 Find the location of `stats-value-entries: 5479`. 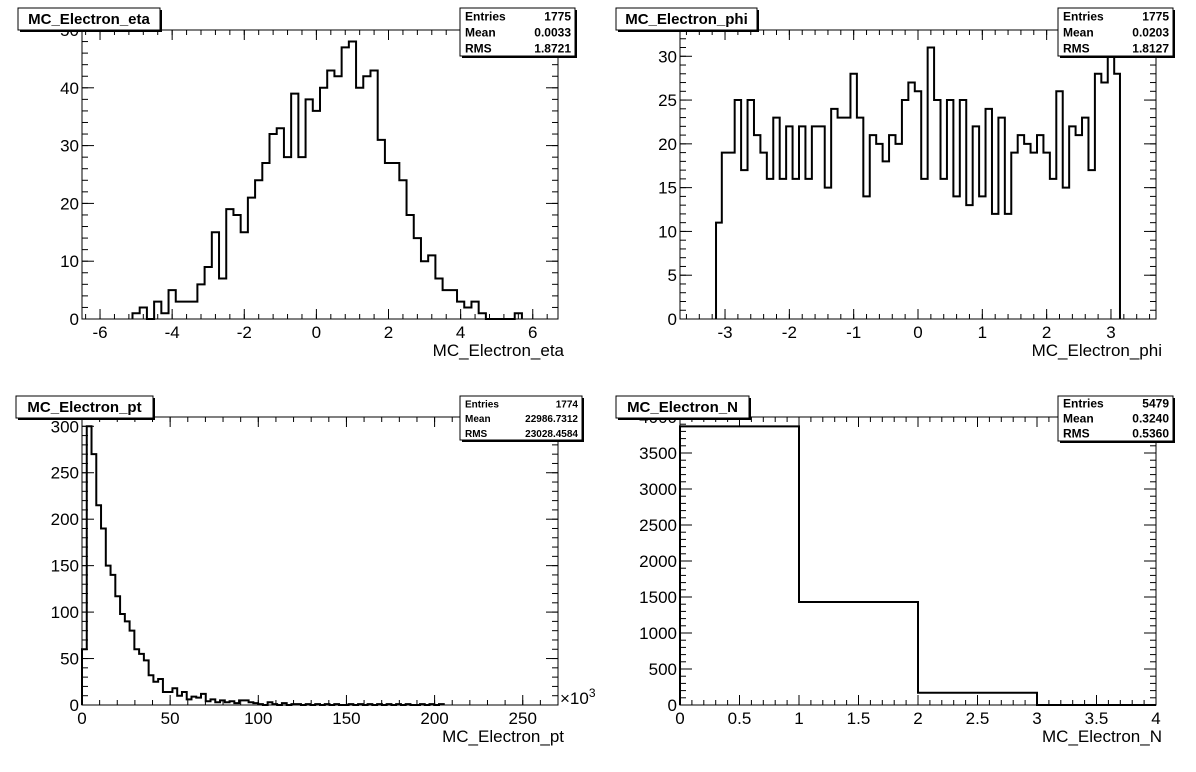

stats-value-entries: 5479 is located at coordinates (1155, 404).